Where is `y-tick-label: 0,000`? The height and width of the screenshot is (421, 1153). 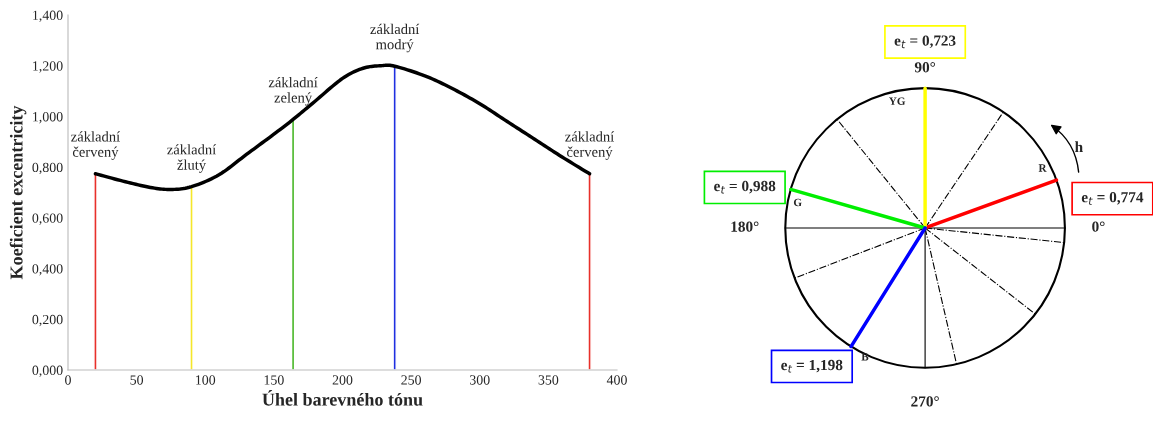 y-tick-label: 0,000 is located at coordinates (47, 371).